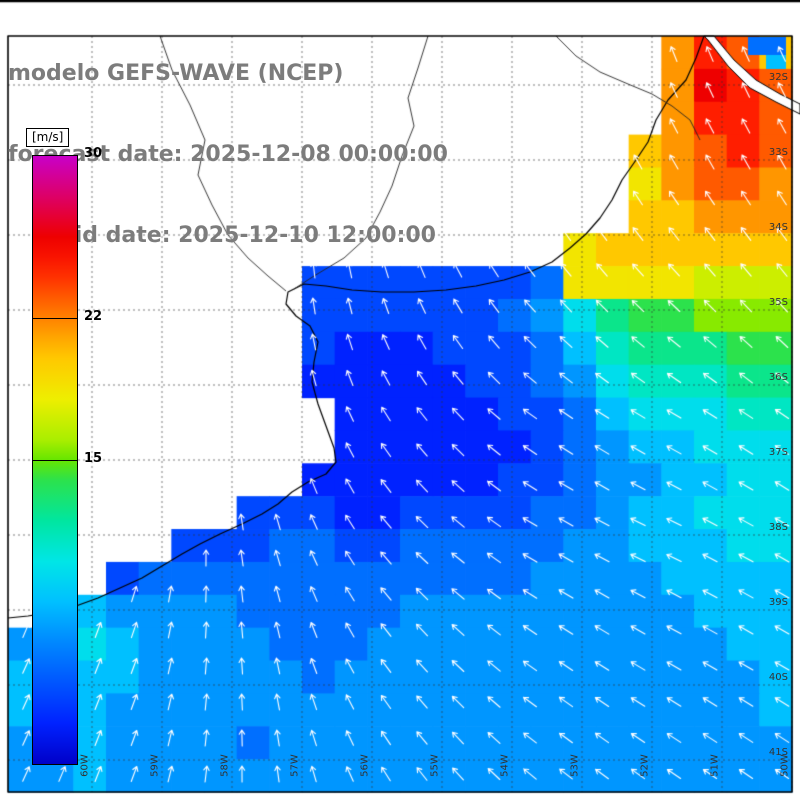  I want to click on colorbar-unit-label: [m/s], so click(48, 137).